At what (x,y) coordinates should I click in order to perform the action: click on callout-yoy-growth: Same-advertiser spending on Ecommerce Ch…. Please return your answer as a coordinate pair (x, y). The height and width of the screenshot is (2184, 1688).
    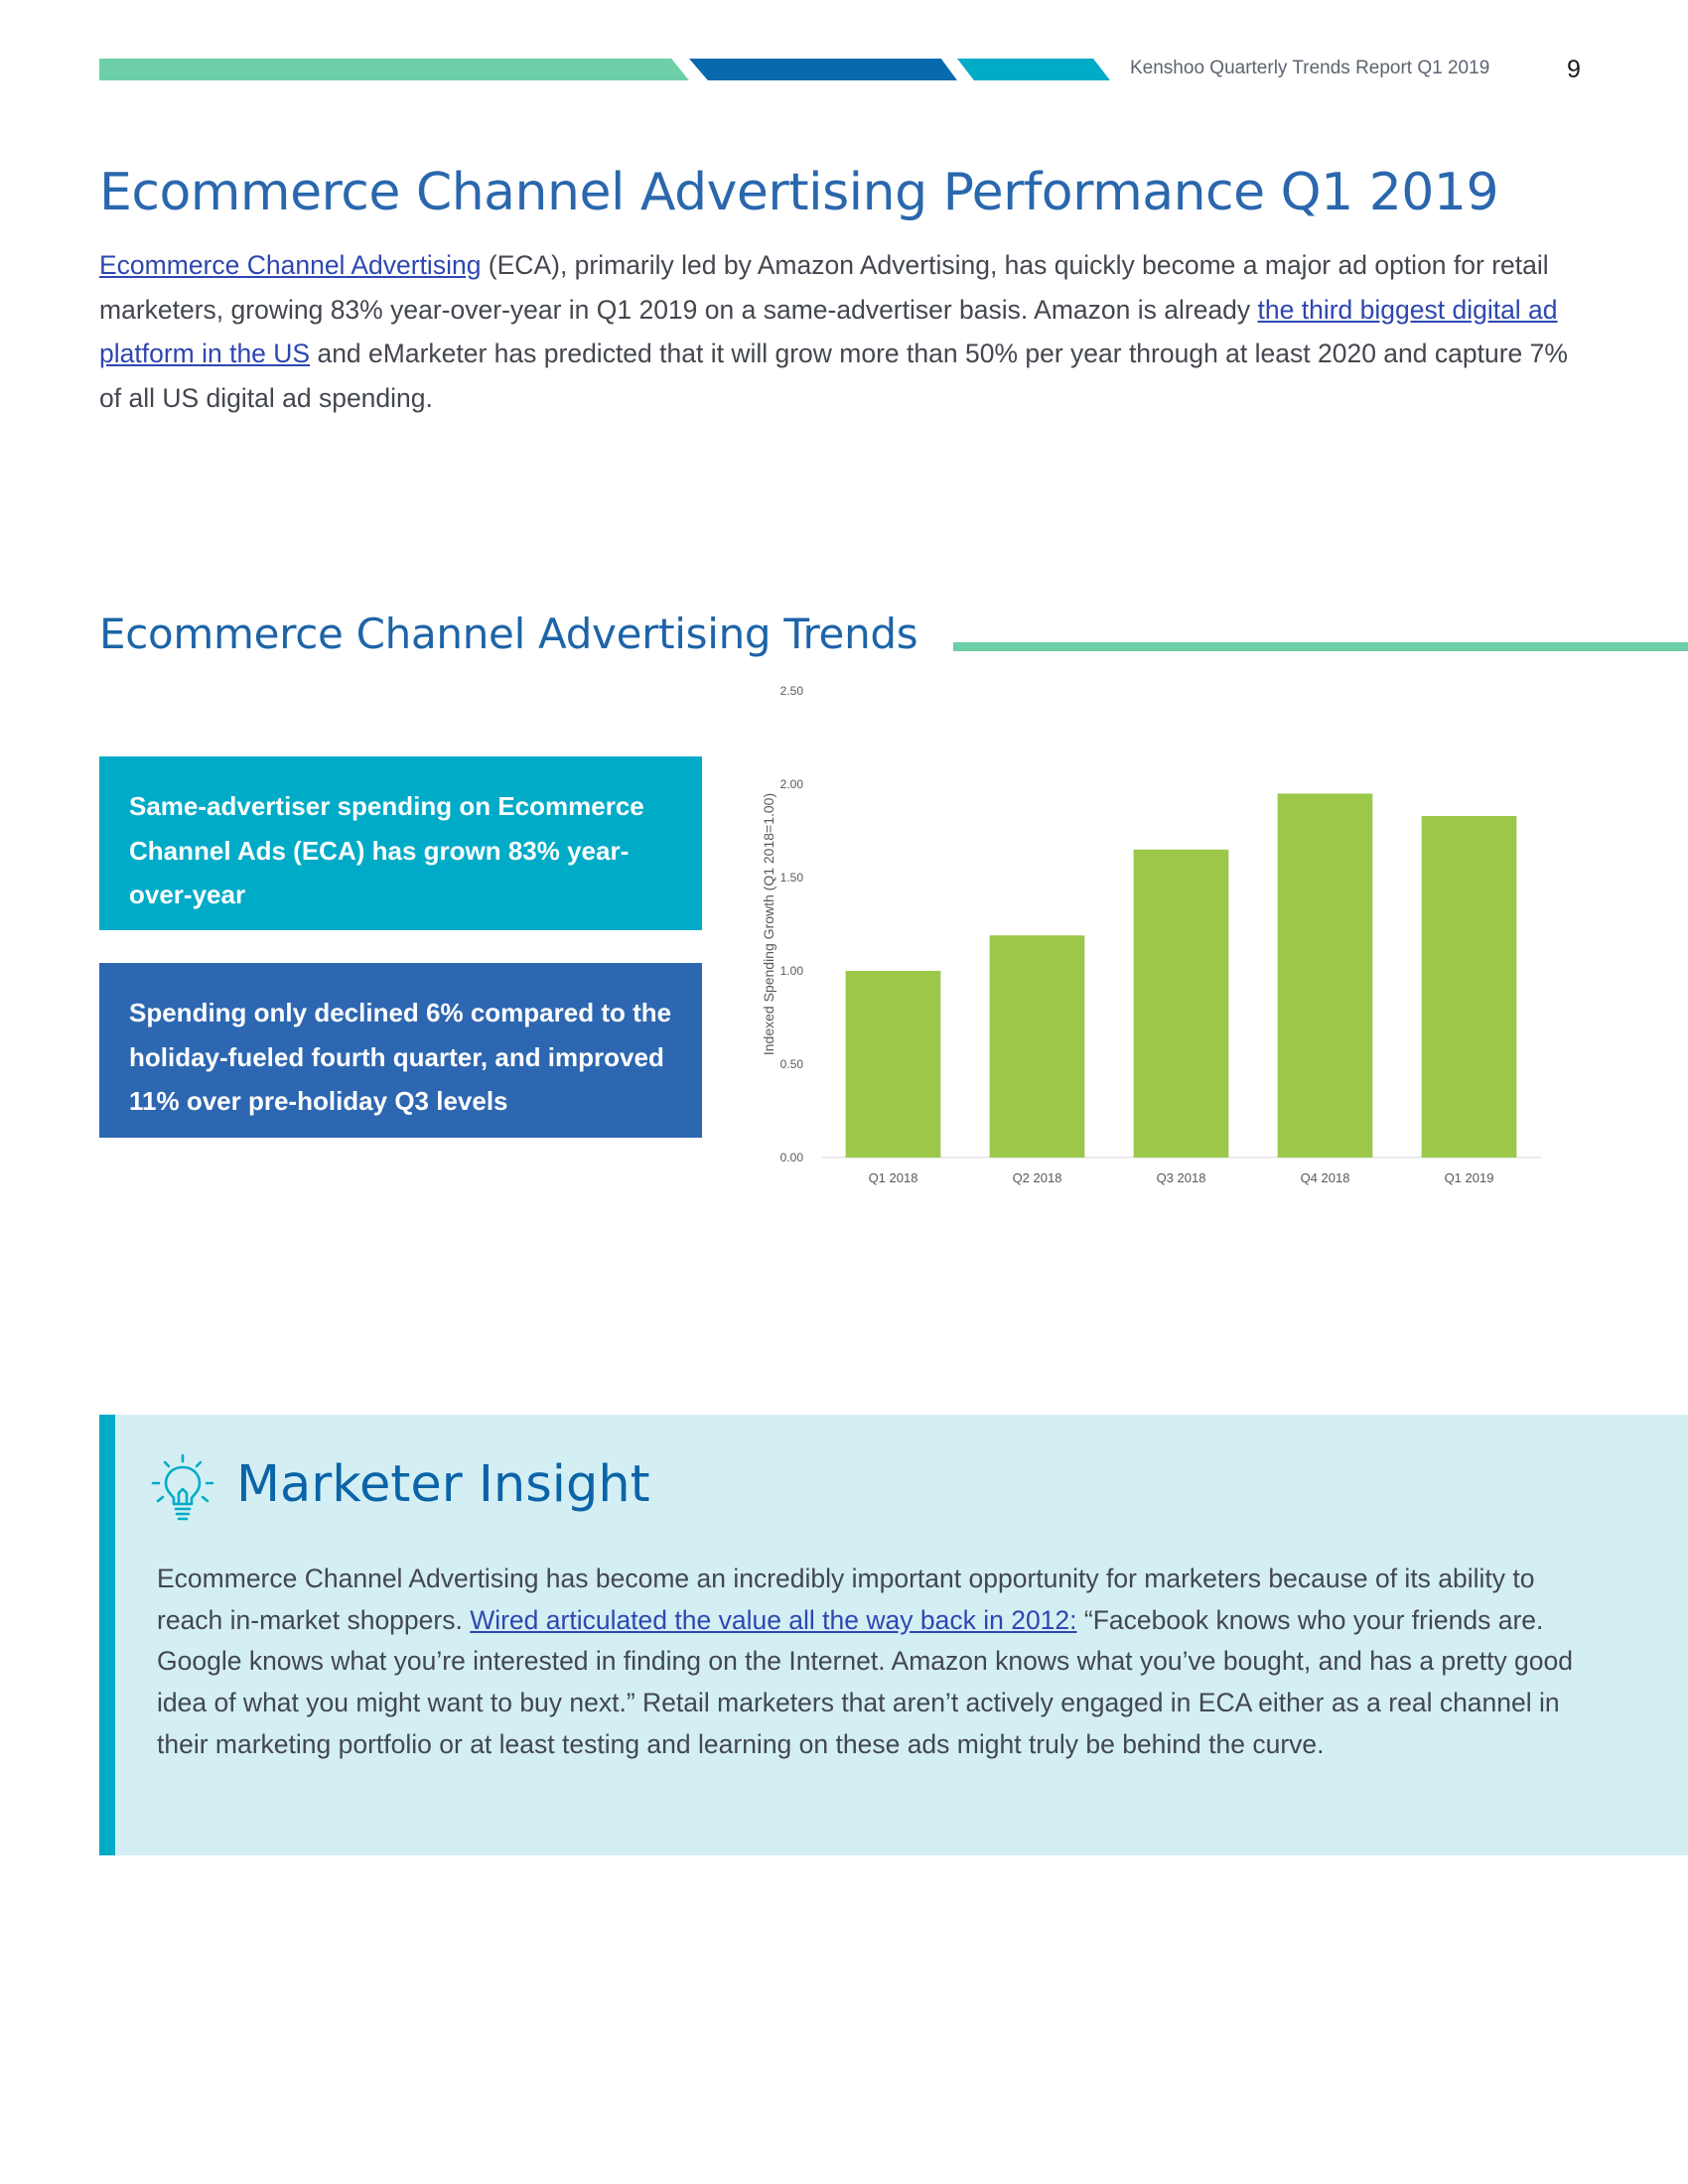
    Looking at the image, I should click on (400, 843).